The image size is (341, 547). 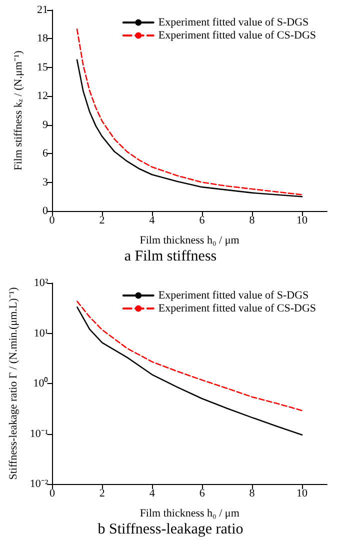 I want to click on y-tick-label: 21, so click(x=42, y=10).